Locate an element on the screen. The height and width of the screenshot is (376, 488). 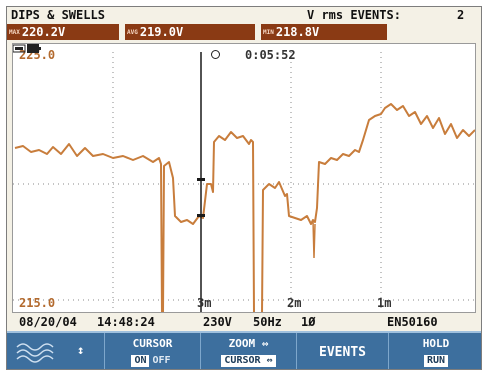
reading-value: 219.0V is located at coordinates (161, 32).